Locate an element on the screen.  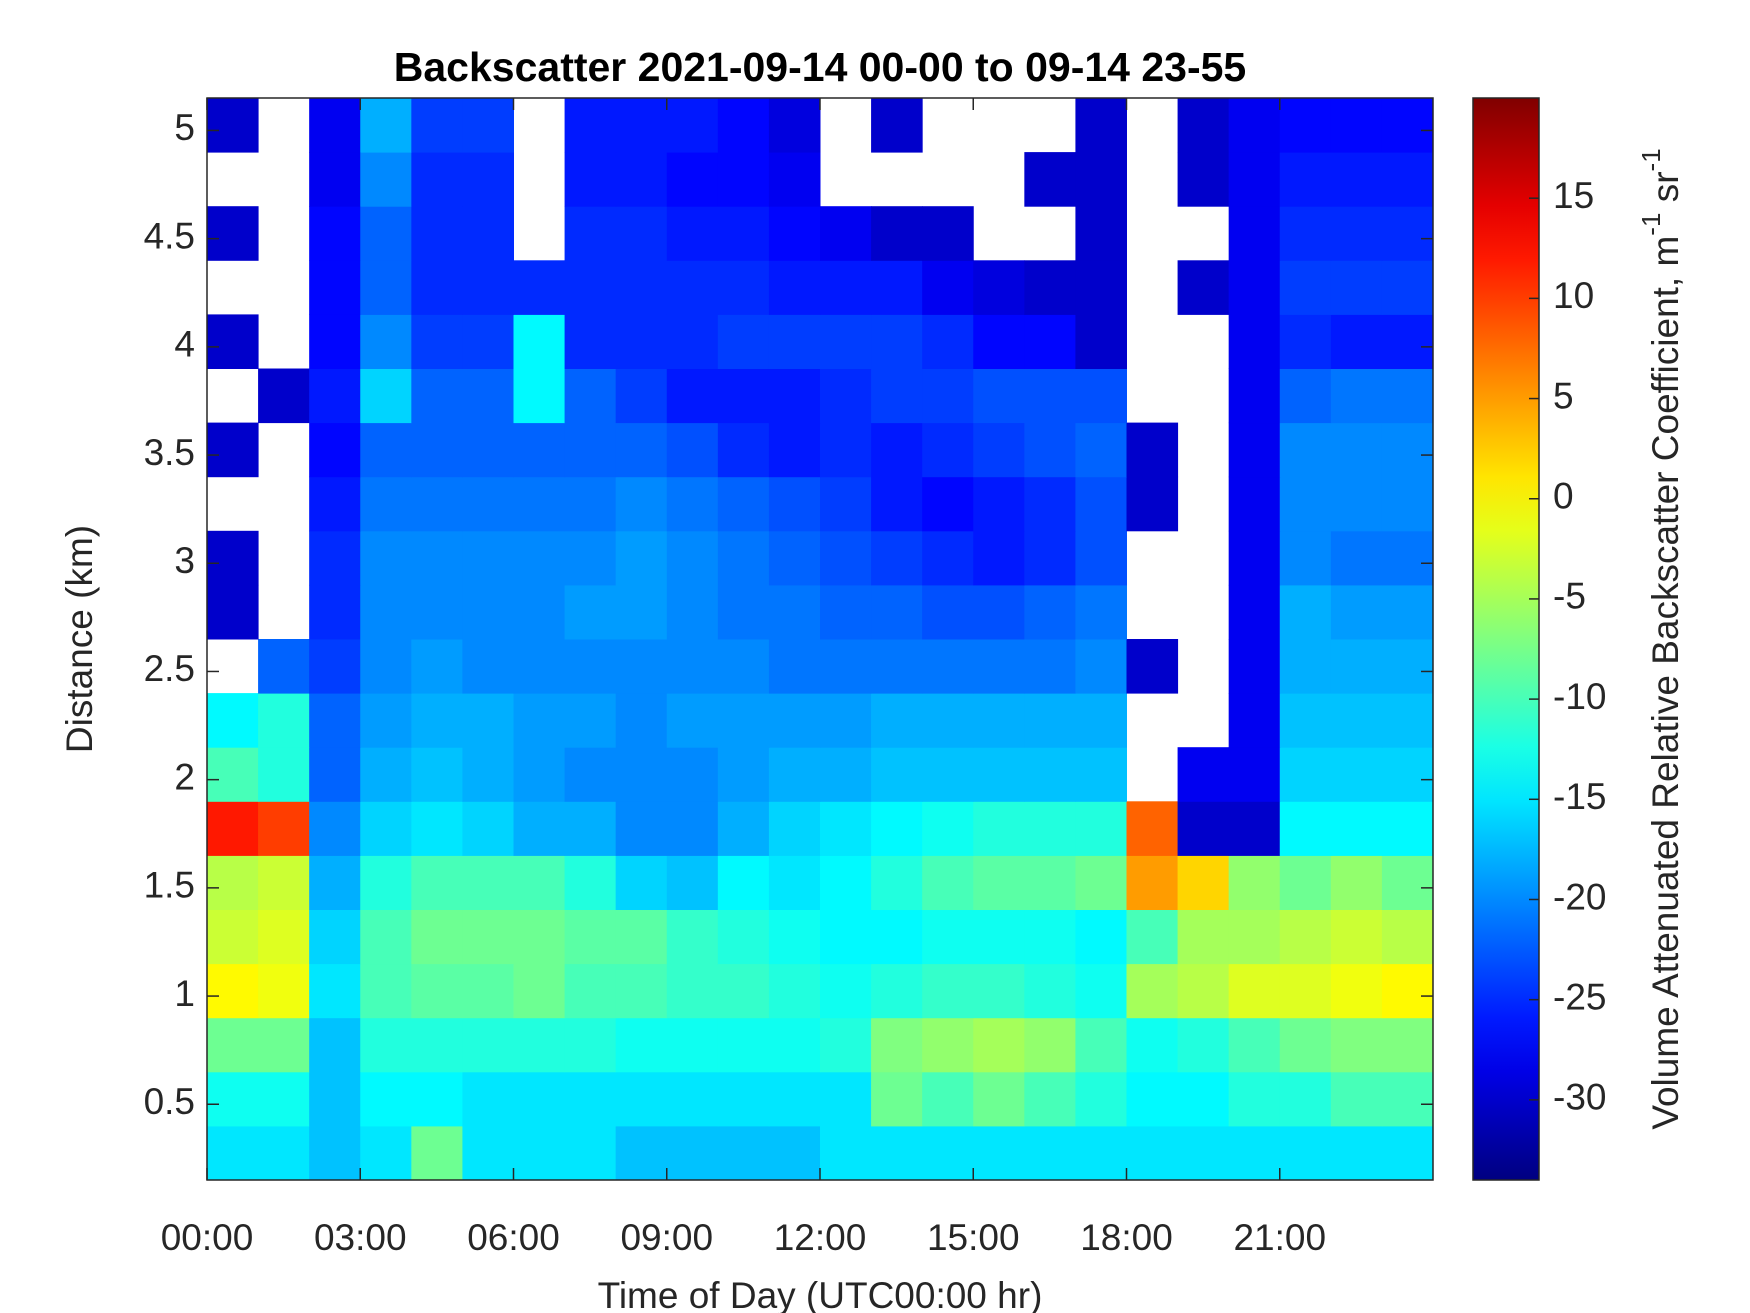
colorbar-tick-label: -20 is located at coordinates (1579, 896).